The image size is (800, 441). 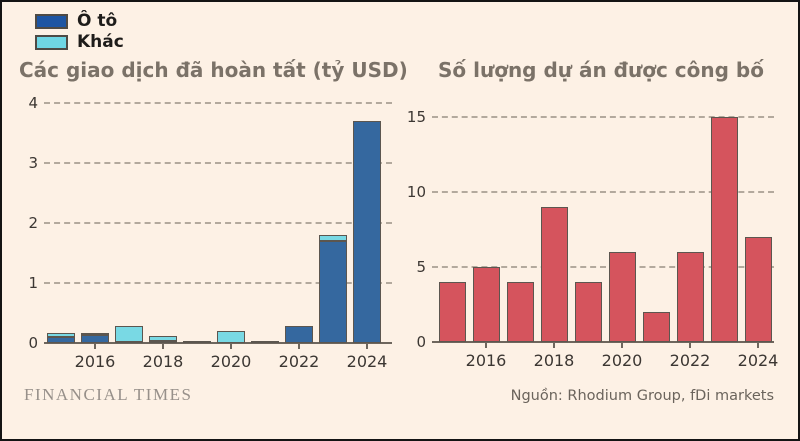 What do you see at coordinates (421, 267) in the screenshot?
I see `y-axis-label: 5` at bounding box center [421, 267].